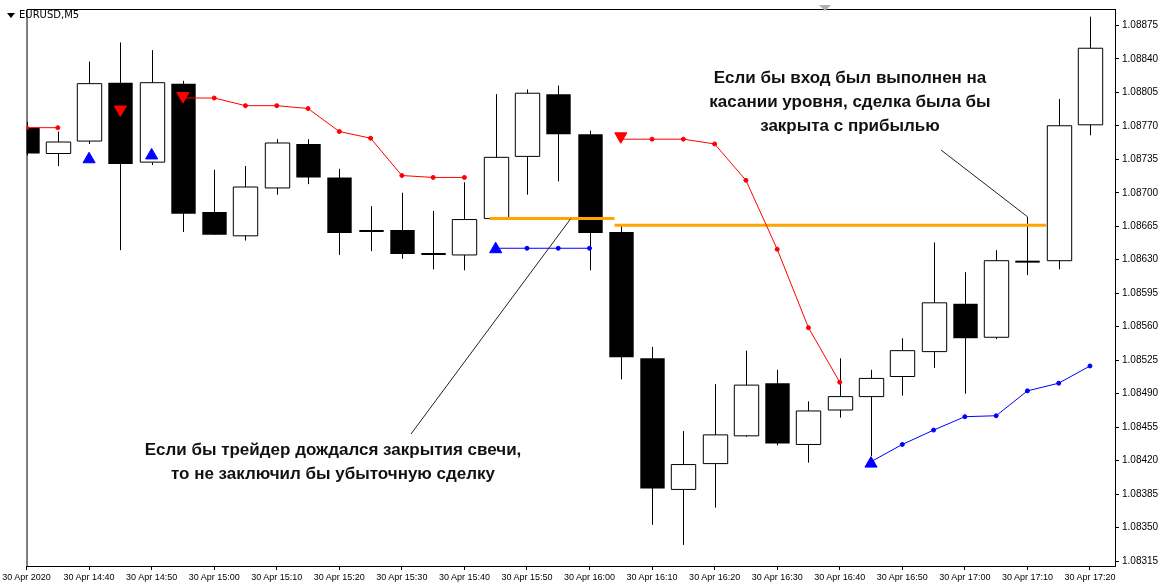  I want to click on y-tick-label: 1.08385, so click(1140, 493).